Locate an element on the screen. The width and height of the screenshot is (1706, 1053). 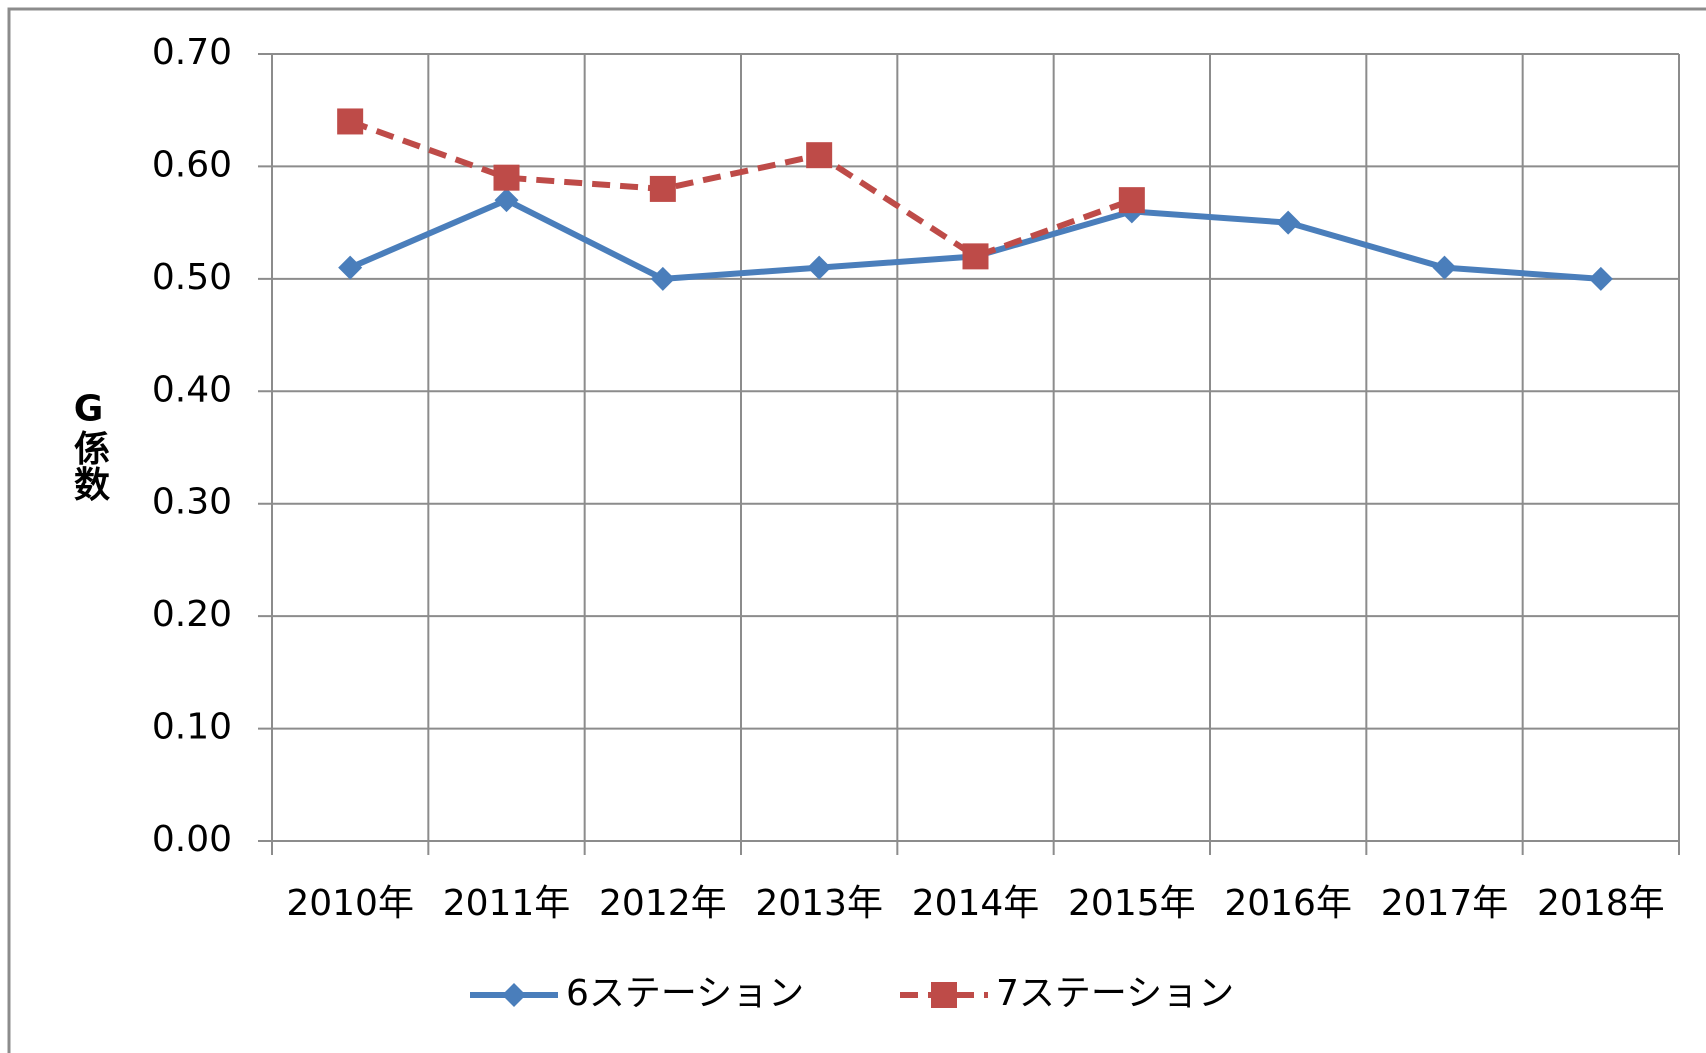
y-tick-label: 0.50 is located at coordinates (192, 277).